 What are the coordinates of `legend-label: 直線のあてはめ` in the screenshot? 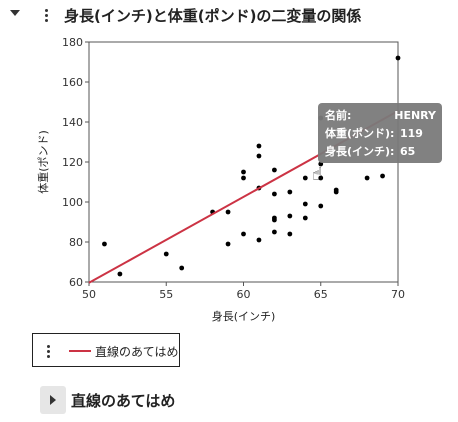 It's located at (137, 352).